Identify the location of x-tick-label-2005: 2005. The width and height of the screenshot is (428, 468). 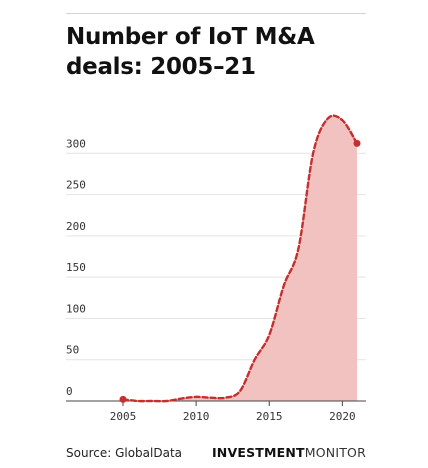
(123, 416).